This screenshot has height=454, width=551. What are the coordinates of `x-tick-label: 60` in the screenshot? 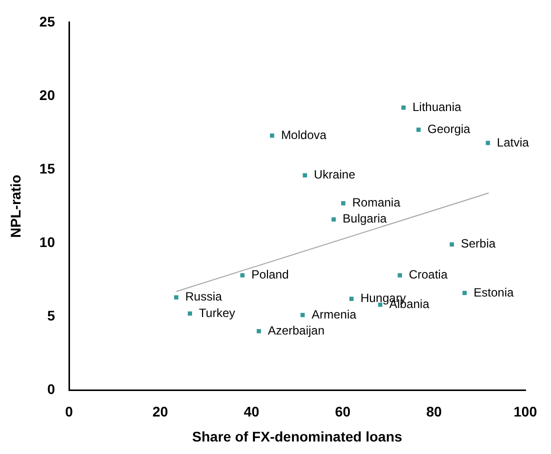 It's located at (343, 411).